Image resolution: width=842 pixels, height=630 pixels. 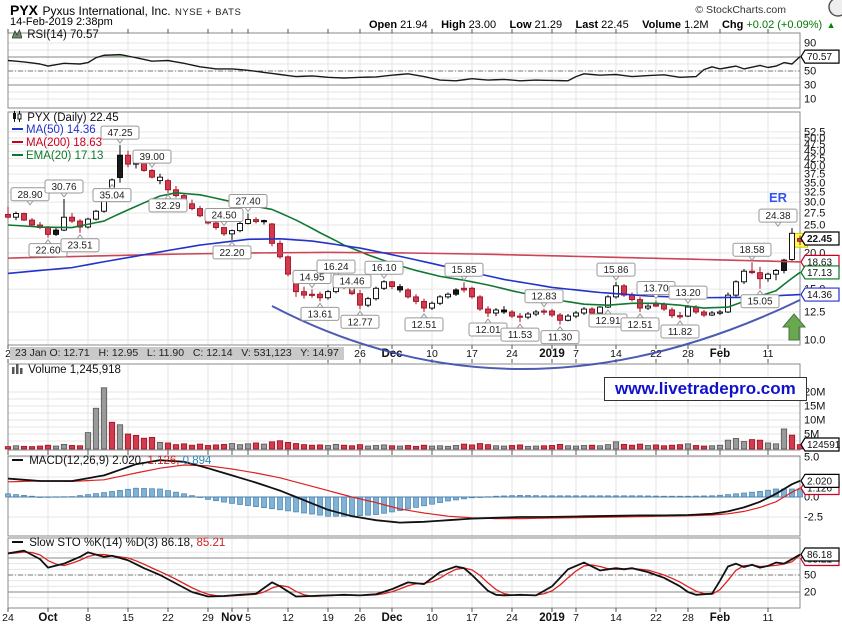 What do you see at coordinates (231, 253) in the screenshot?
I see `svg-text: 22.20` at bounding box center [231, 253].